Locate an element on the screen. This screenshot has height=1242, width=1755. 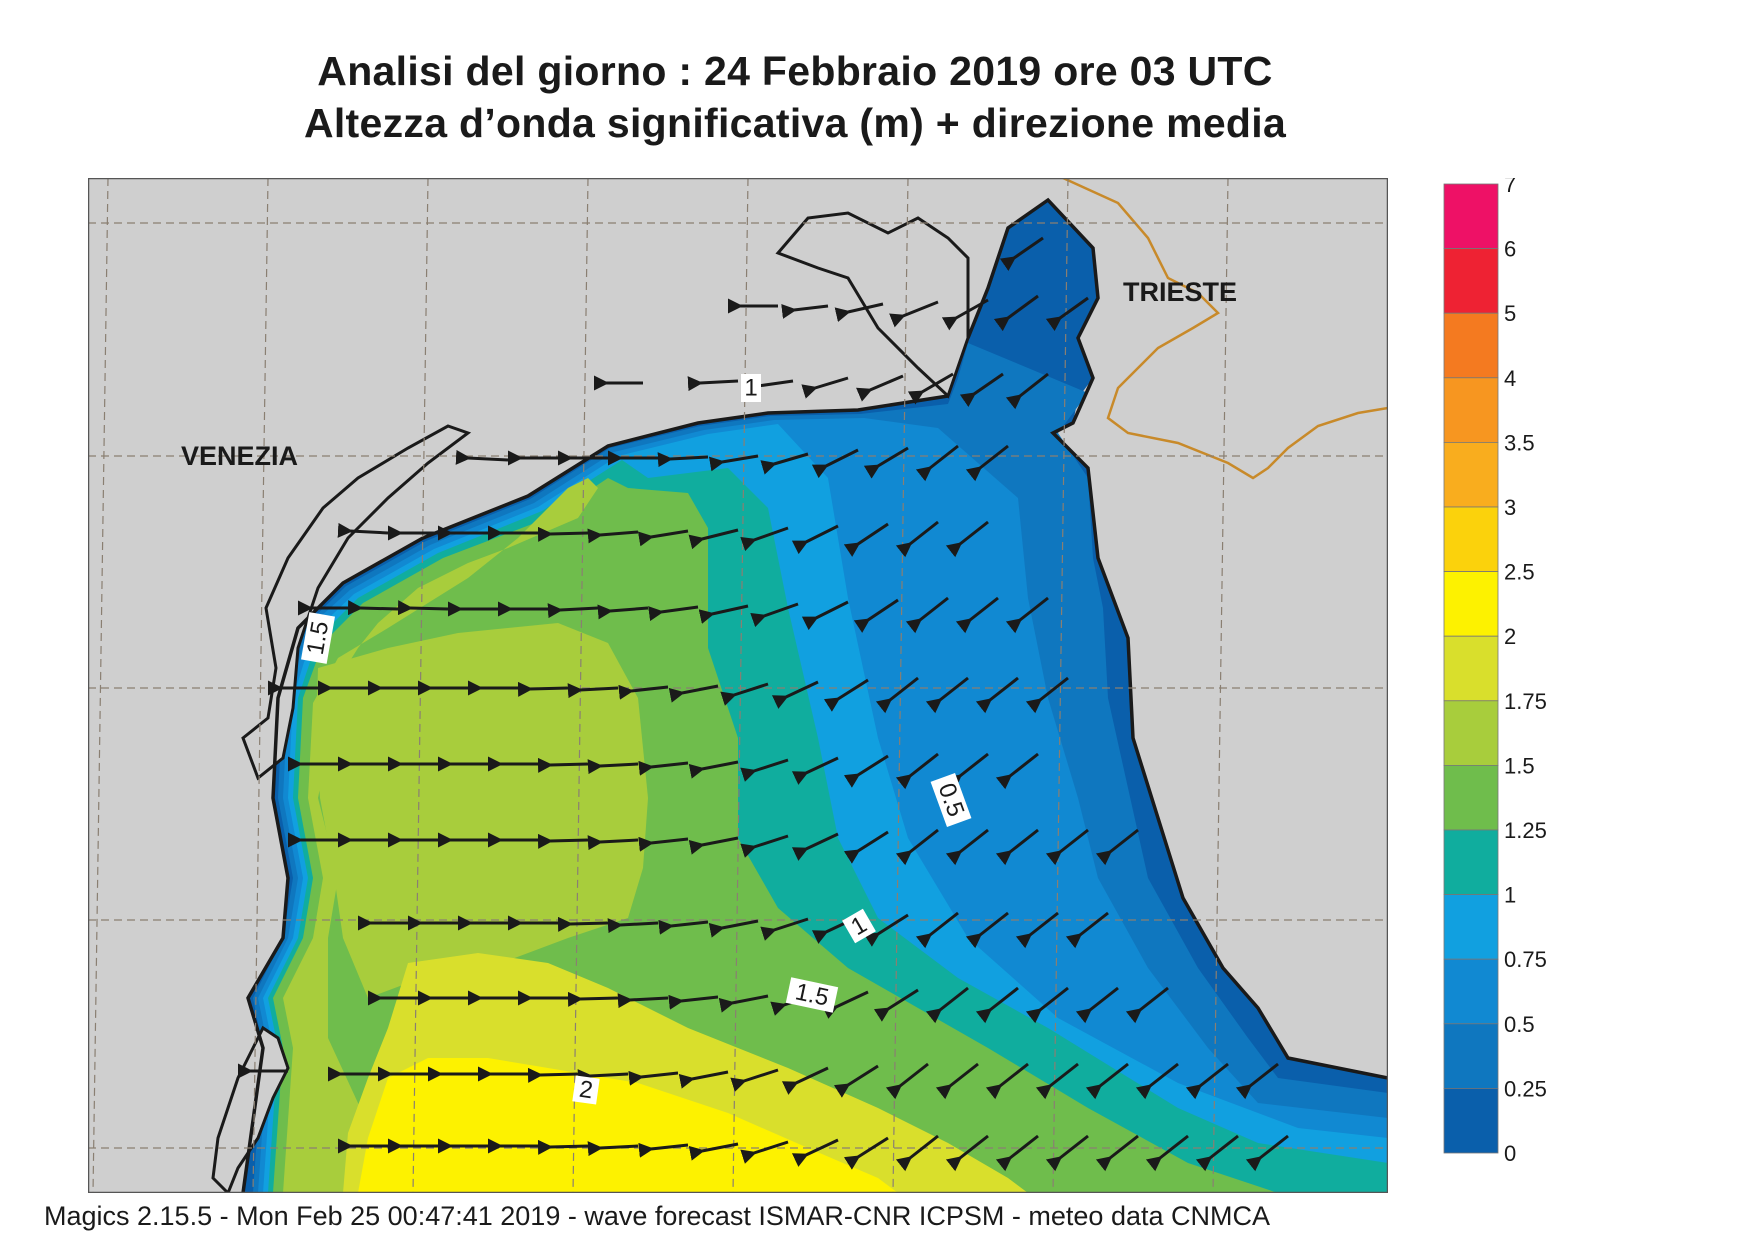
band-1.75 is located at coordinates (440, 835).